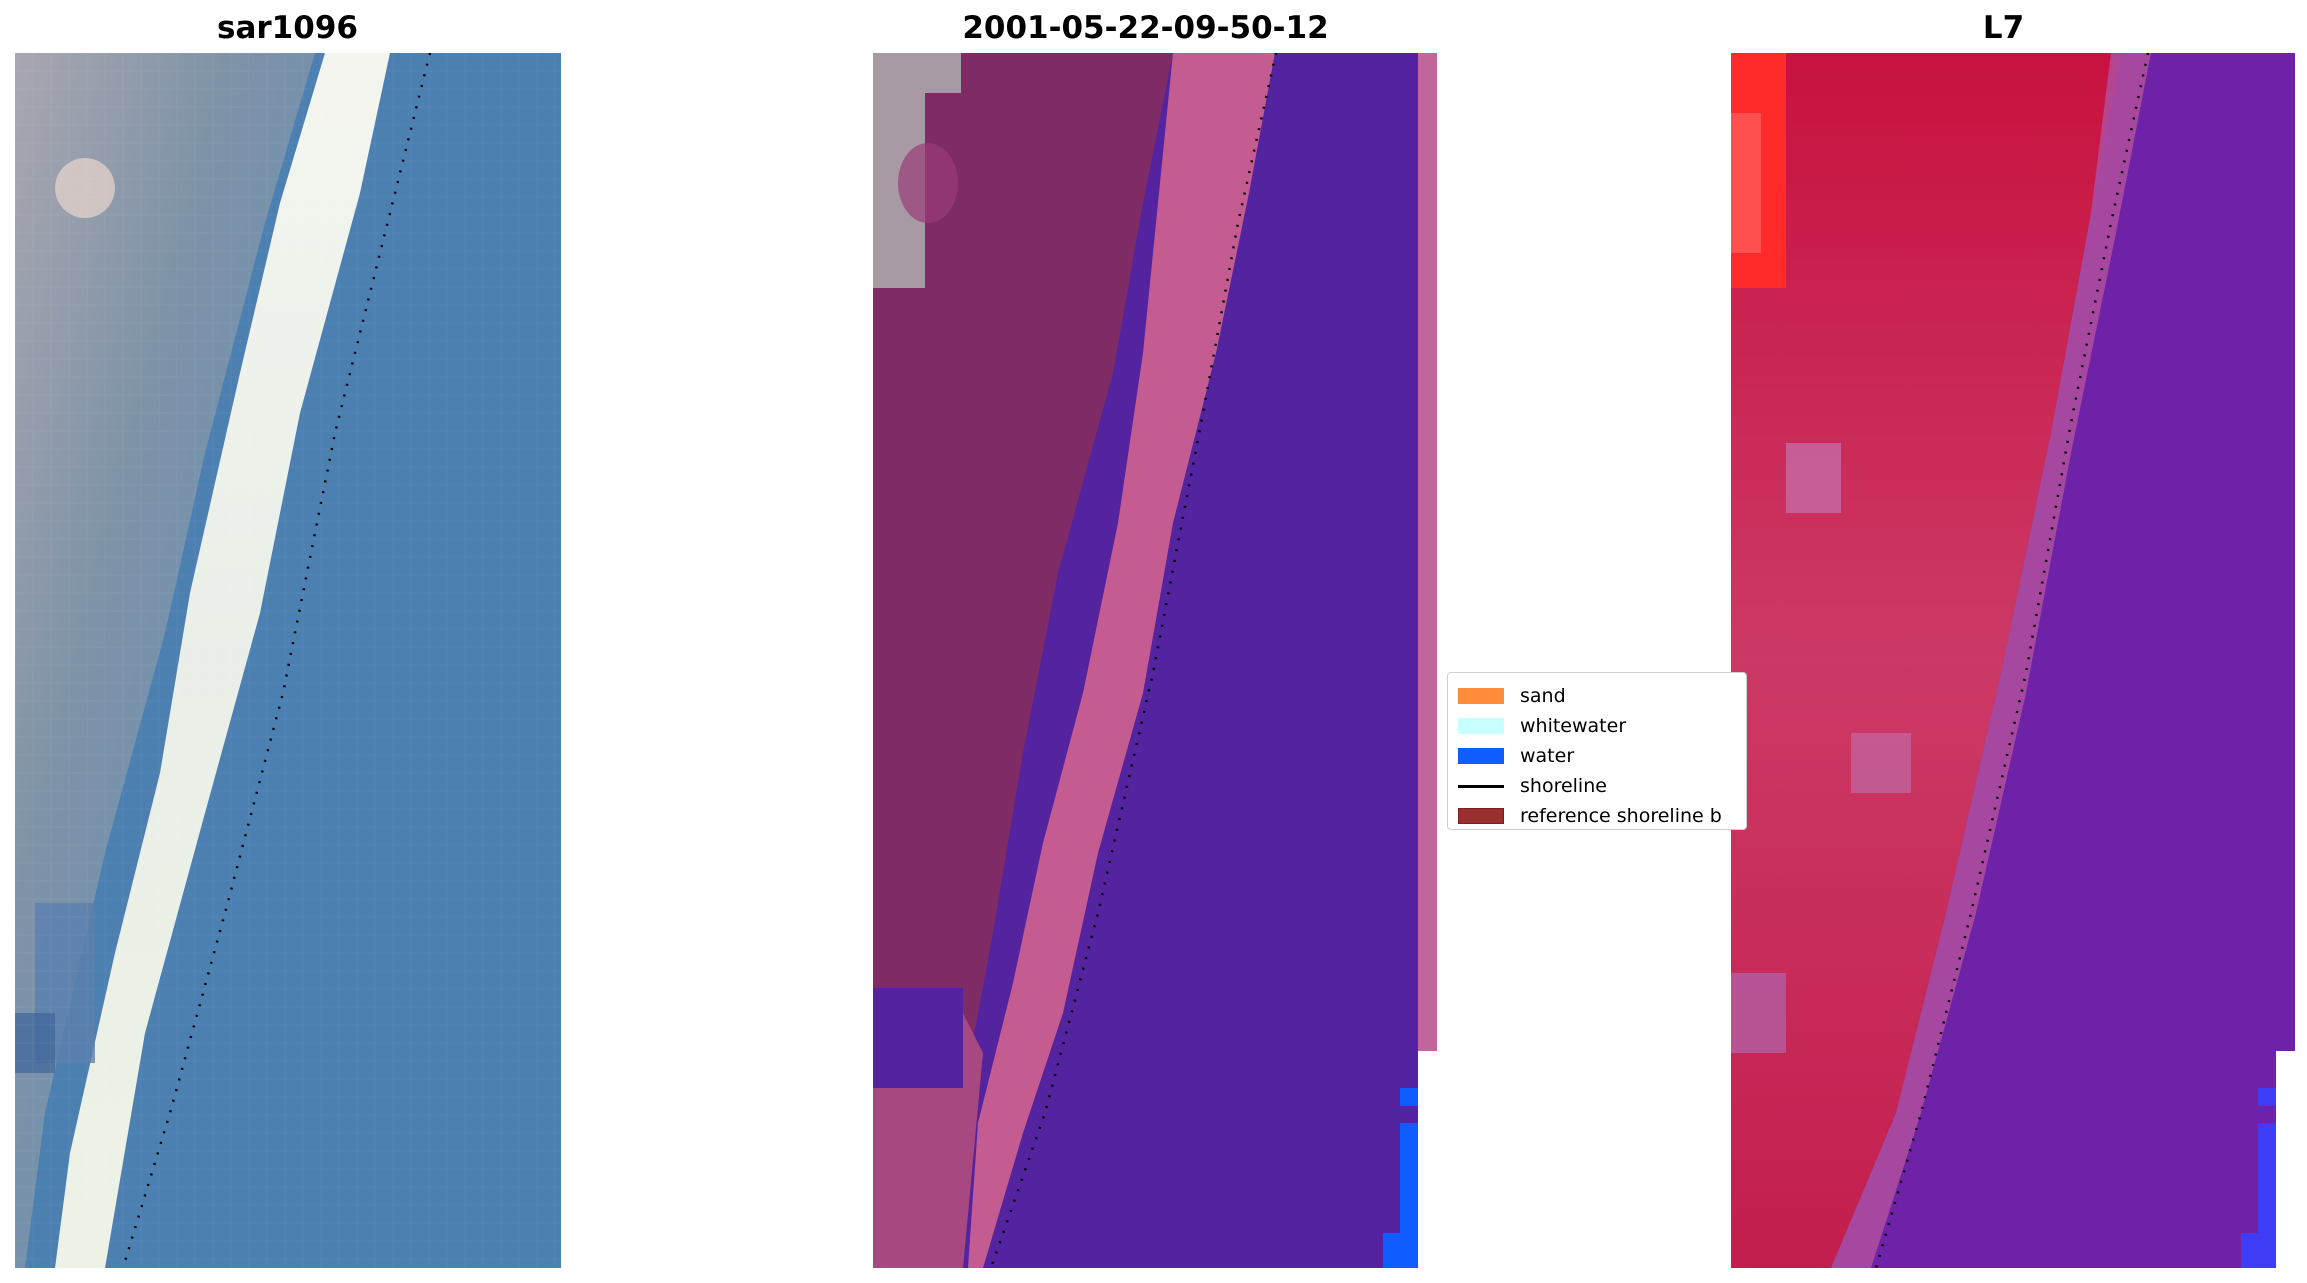  I want to click on water-swatch, so click(1481, 756).